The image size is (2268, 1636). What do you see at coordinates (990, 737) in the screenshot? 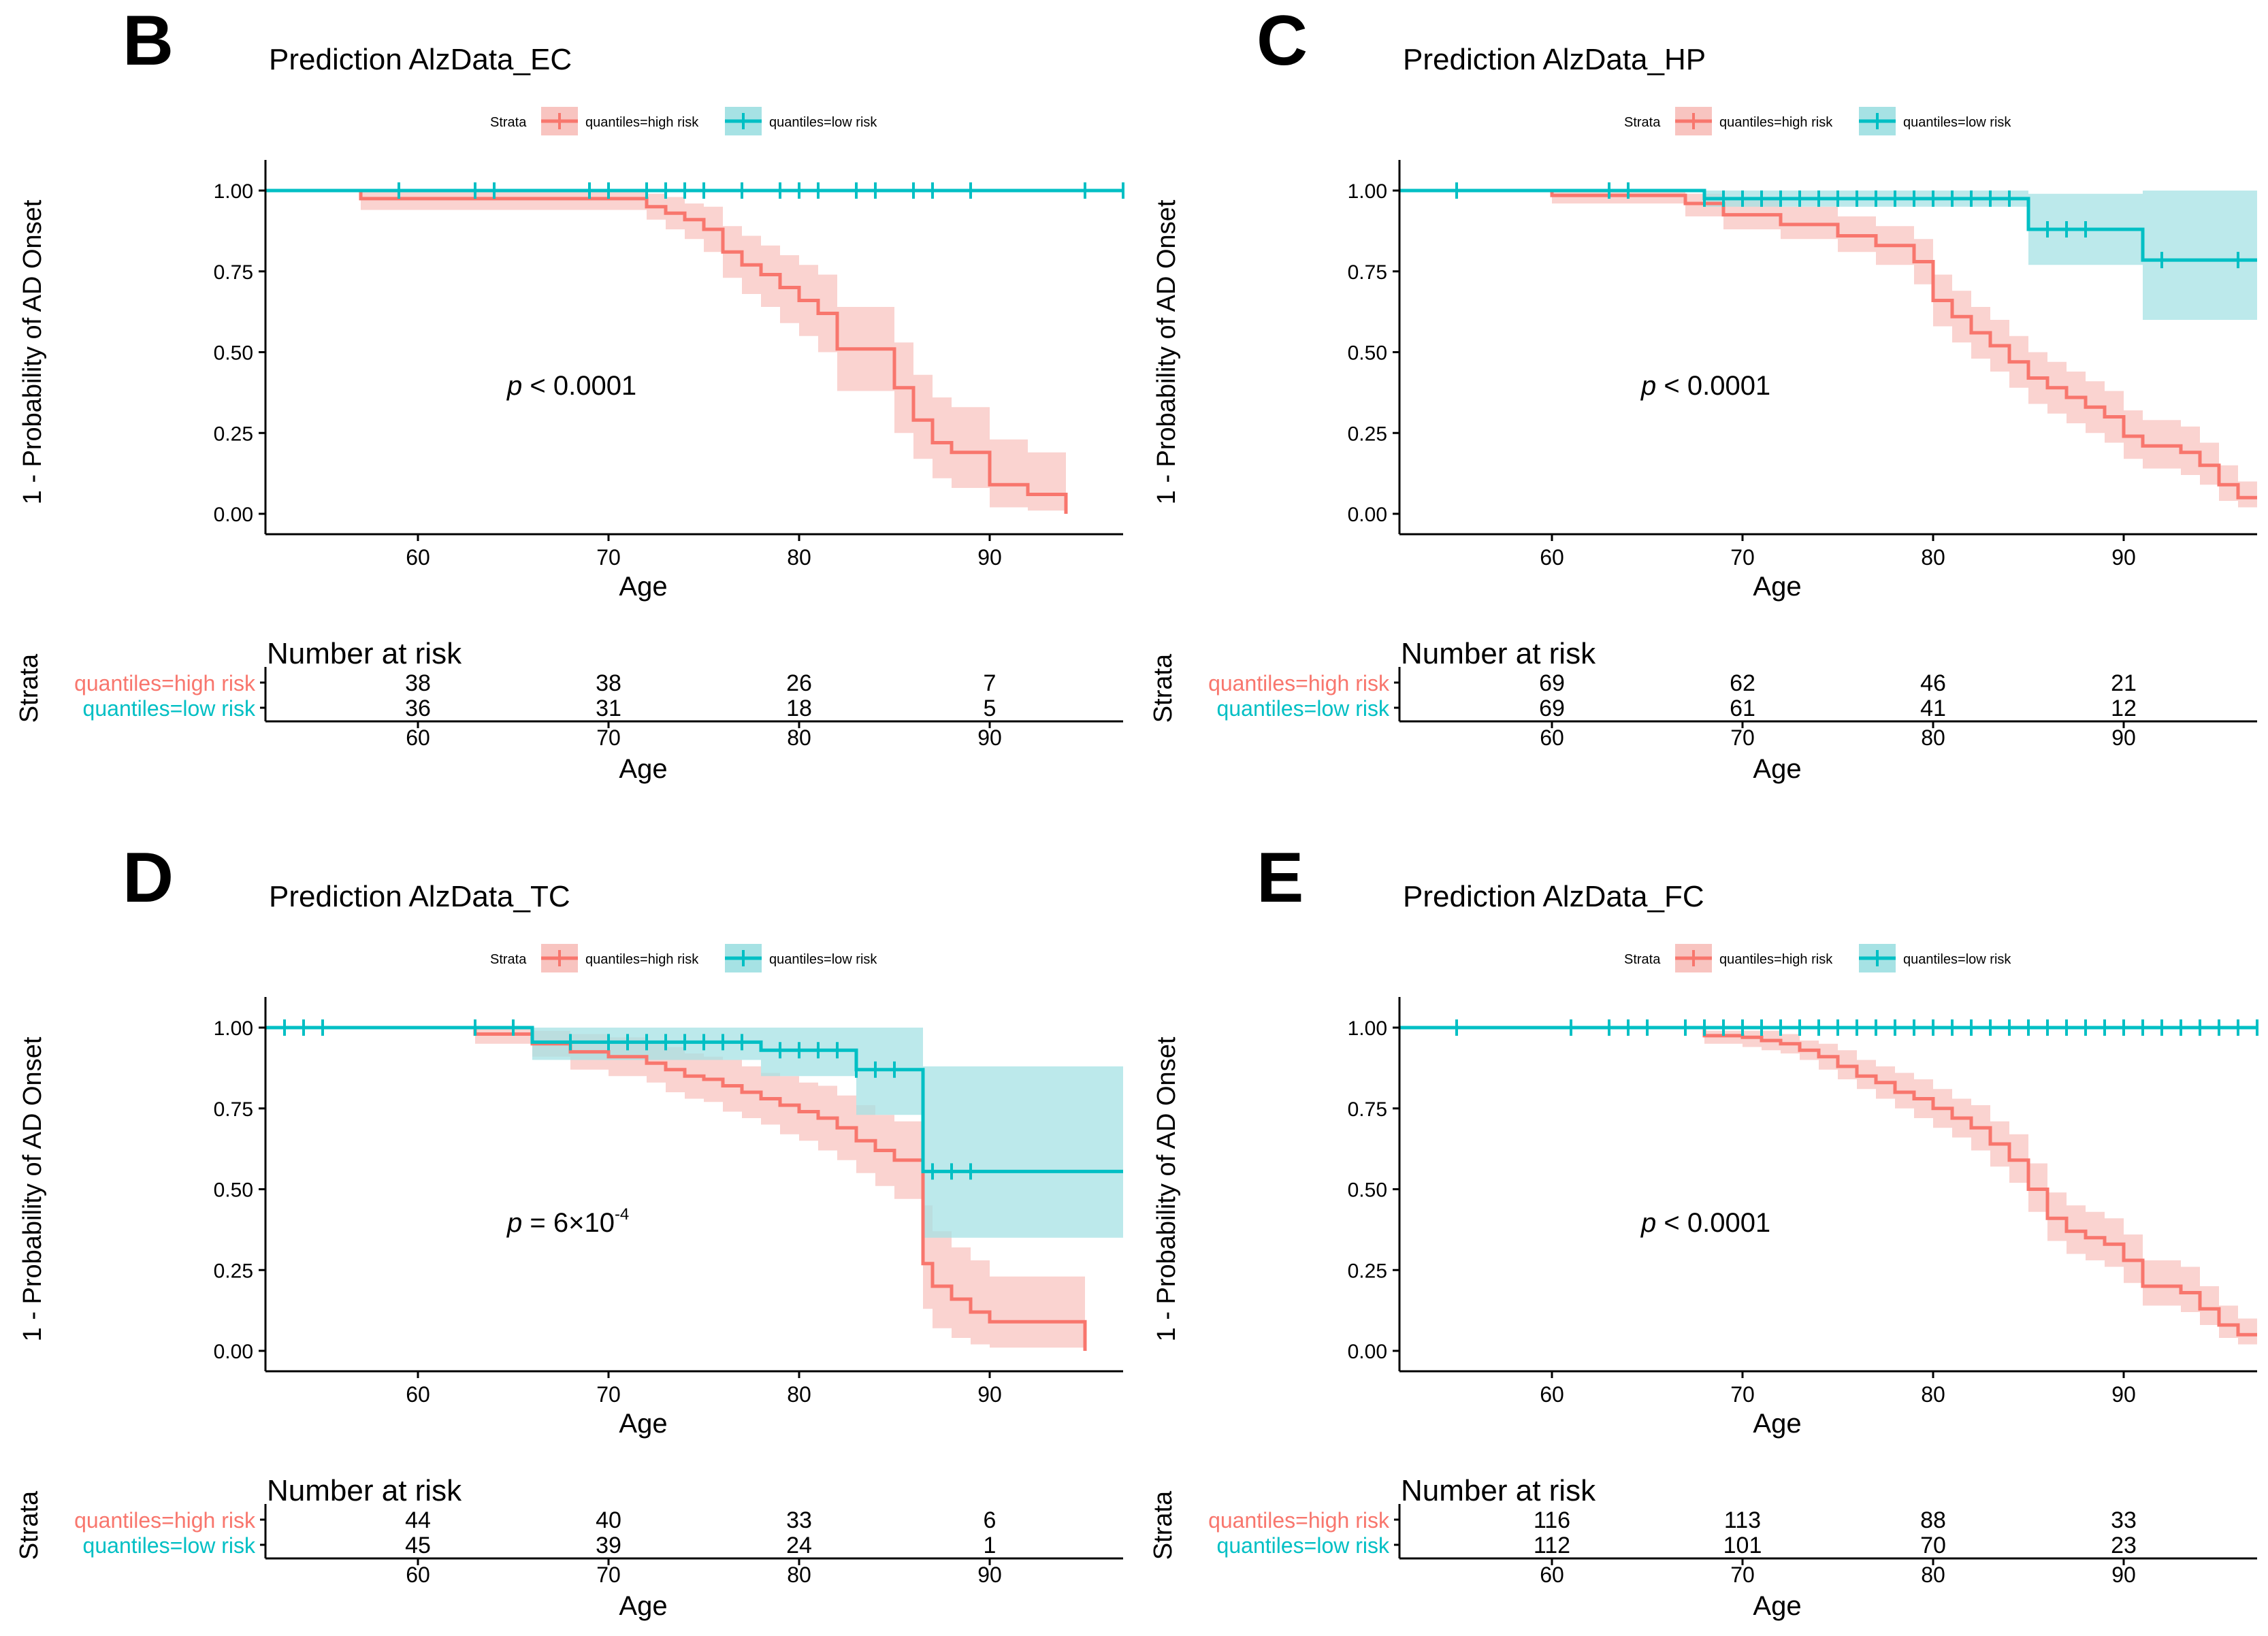
I see `risk-x-tick-label: 90` at bounding box center [990, 737].